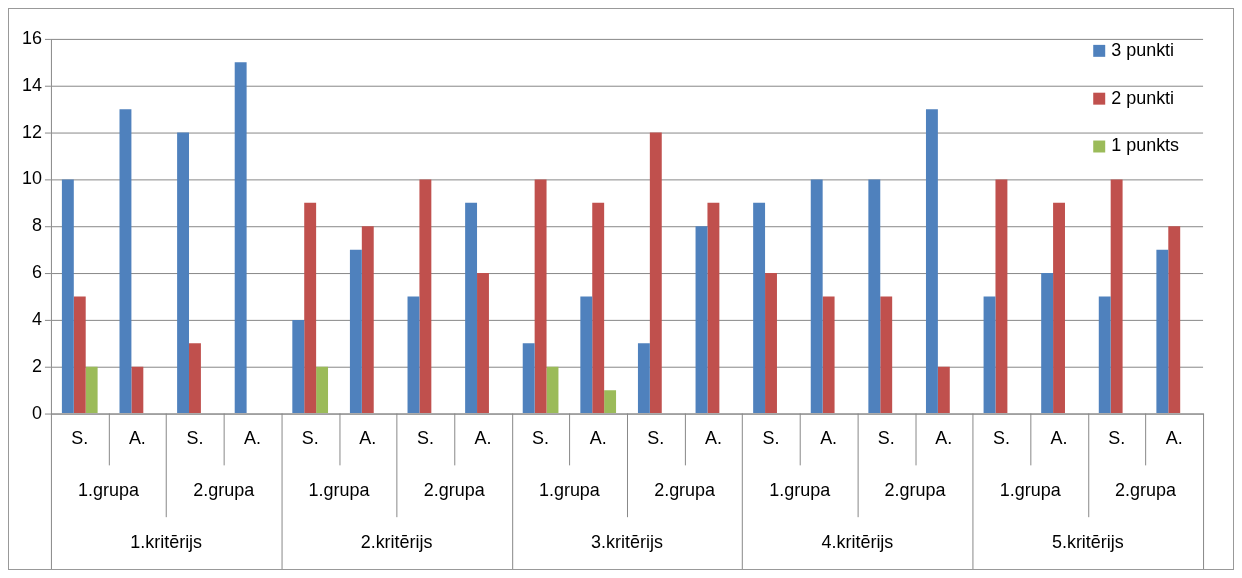  I want to click on y-tick-label: 4, so click(36, 318).